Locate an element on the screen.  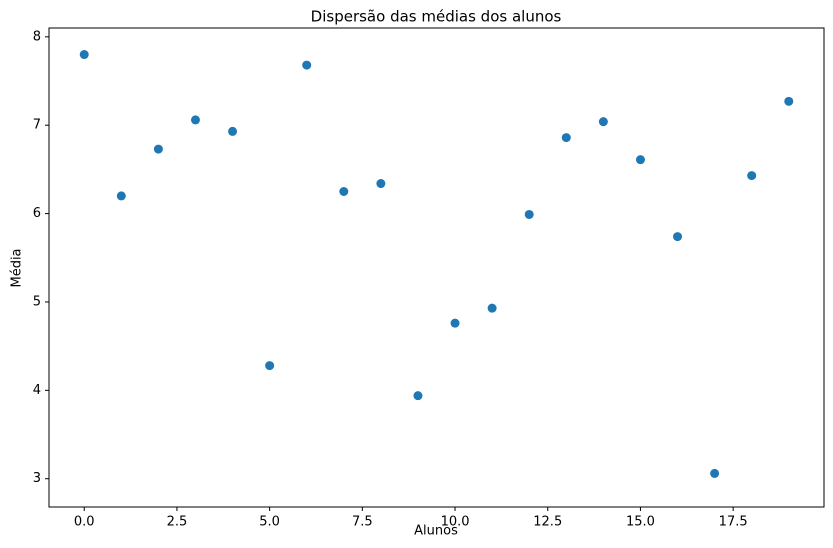
x-tick-label: 5.0 is located at coordinates (269, 522).